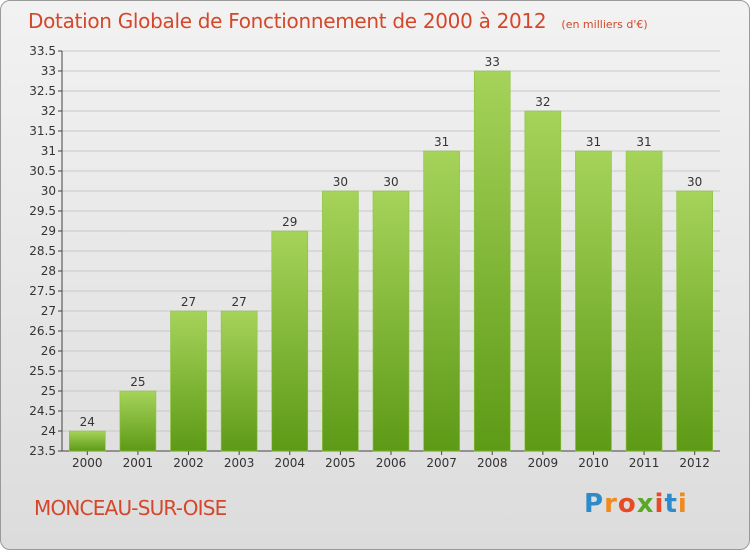  I want to click on value-label-2007: 31, so click(441, 142).